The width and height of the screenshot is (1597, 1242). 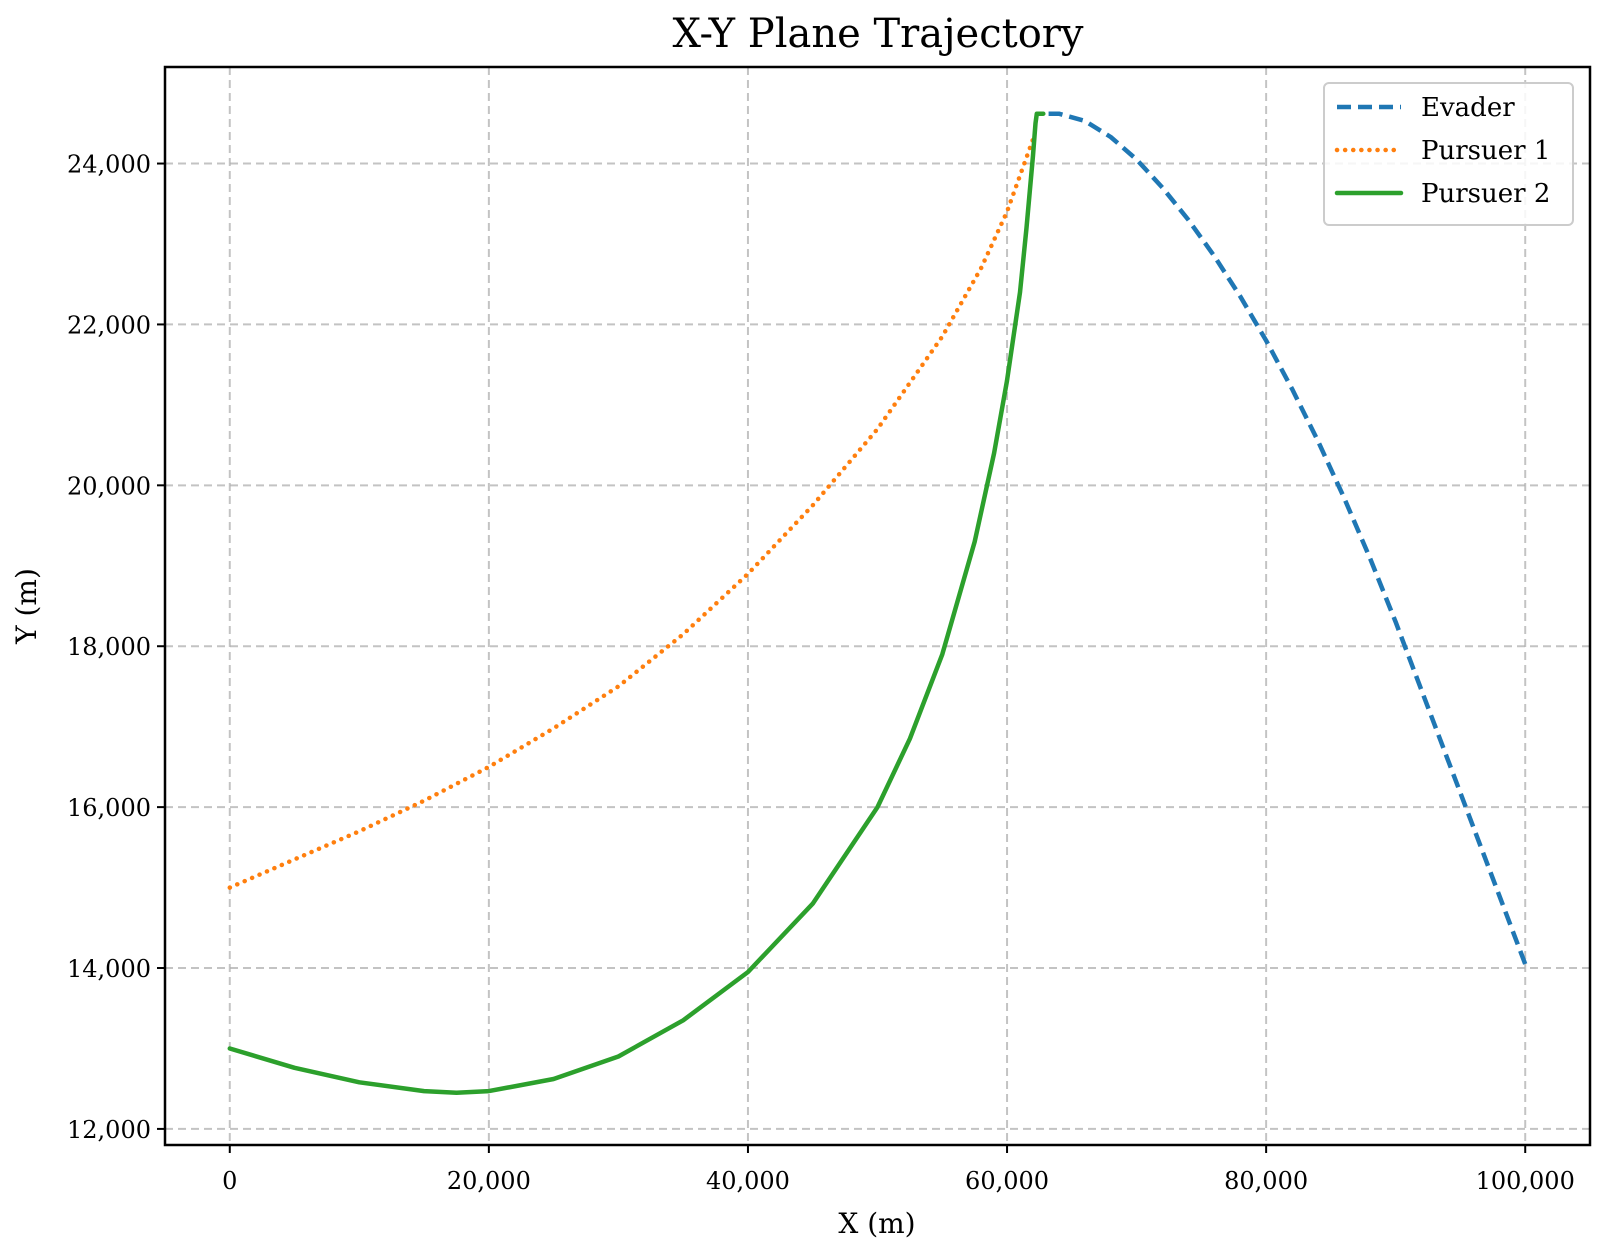 What do you see at coordinates (229, 1181) in the screenshot?
I see `x-tick-label: 0` at bounding box center [229, 1181].